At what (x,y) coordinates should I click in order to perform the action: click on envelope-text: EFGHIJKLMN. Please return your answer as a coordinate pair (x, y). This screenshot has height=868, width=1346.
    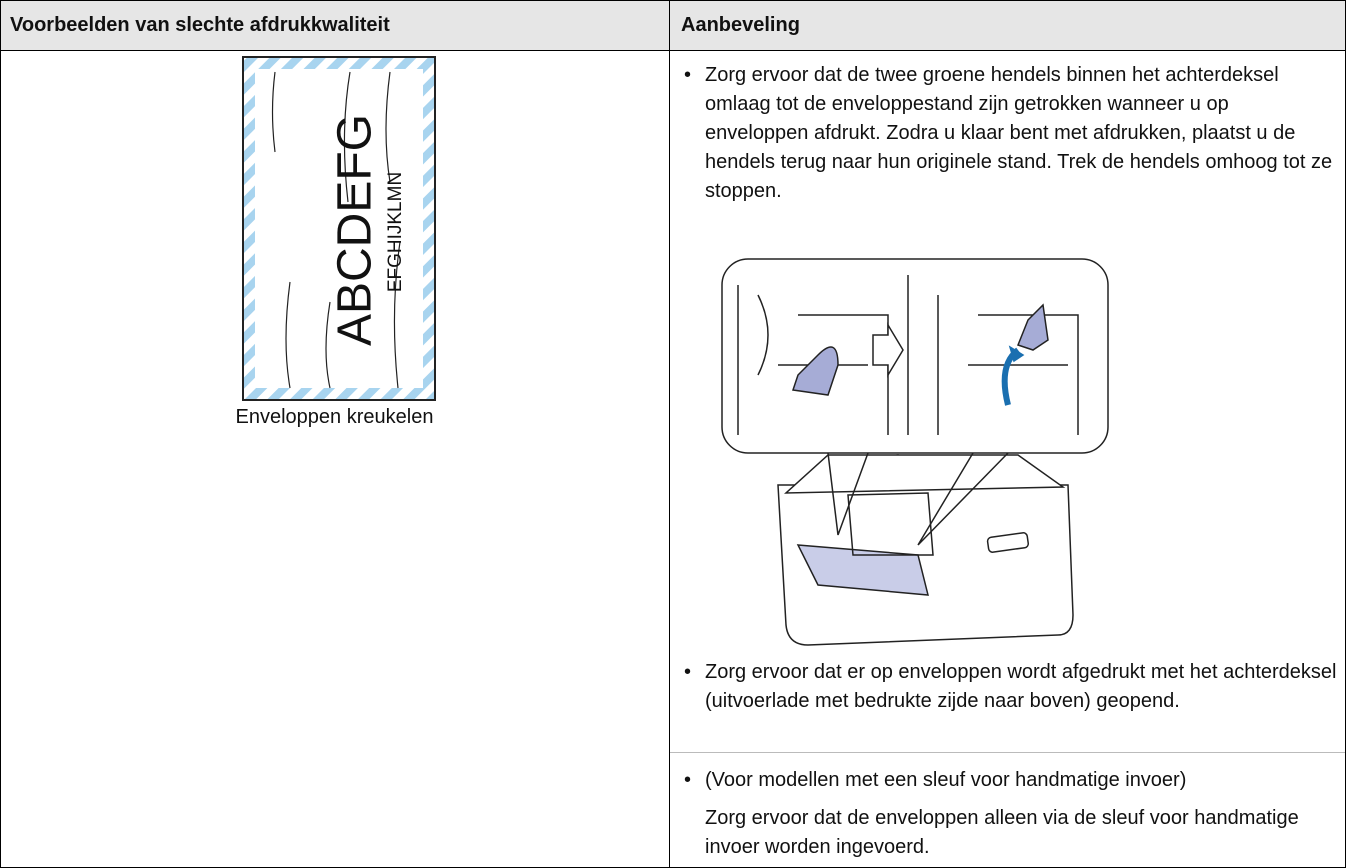
    Looking at the image, I should click on (395, 232).